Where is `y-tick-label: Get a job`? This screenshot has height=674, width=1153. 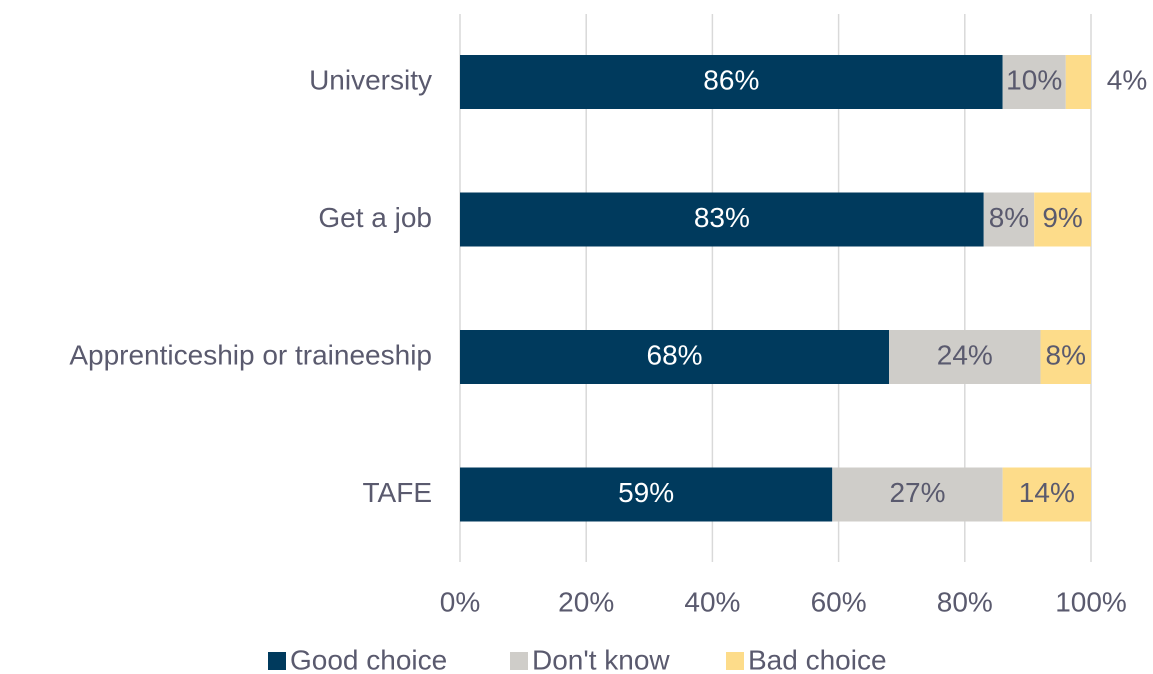
y-tick-label: Get a job is located at coordinates (375, 217).